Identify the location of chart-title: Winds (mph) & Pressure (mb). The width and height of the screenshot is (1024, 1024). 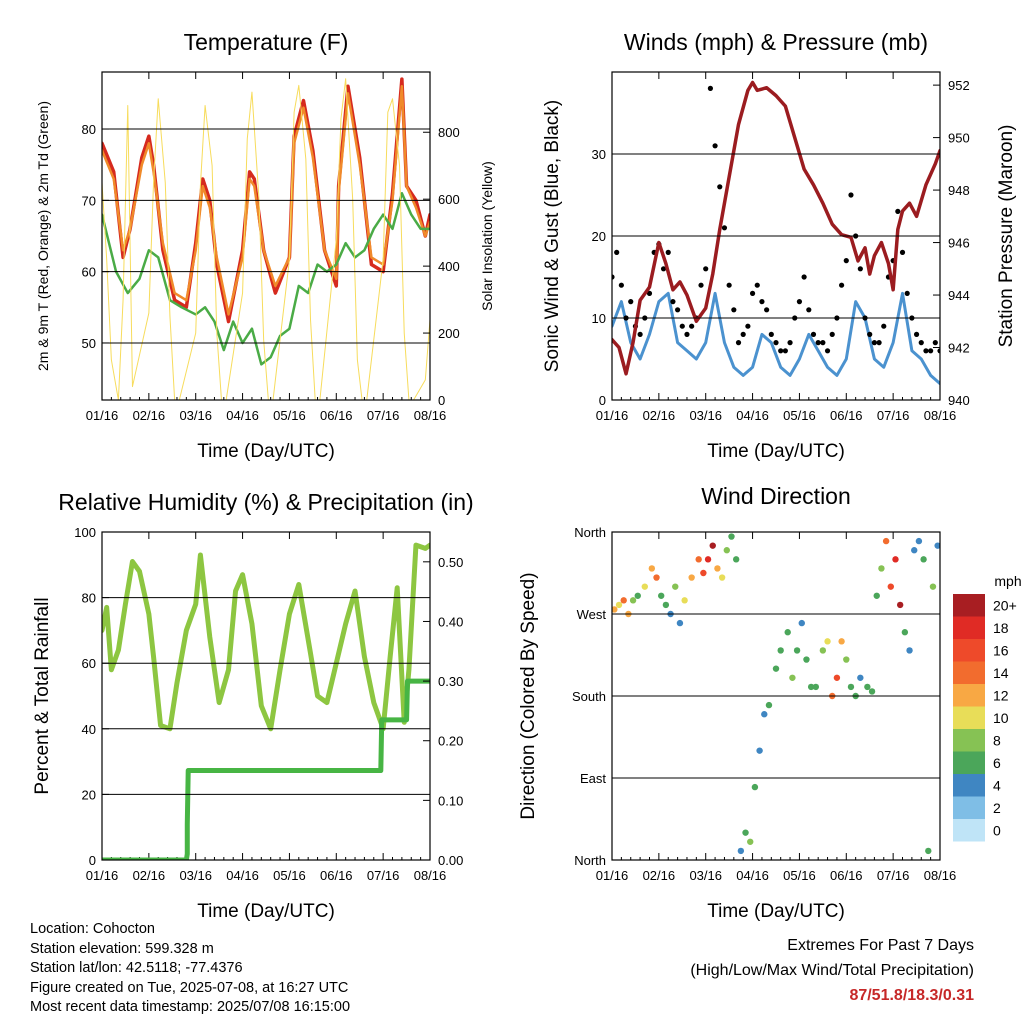
(776, 42).